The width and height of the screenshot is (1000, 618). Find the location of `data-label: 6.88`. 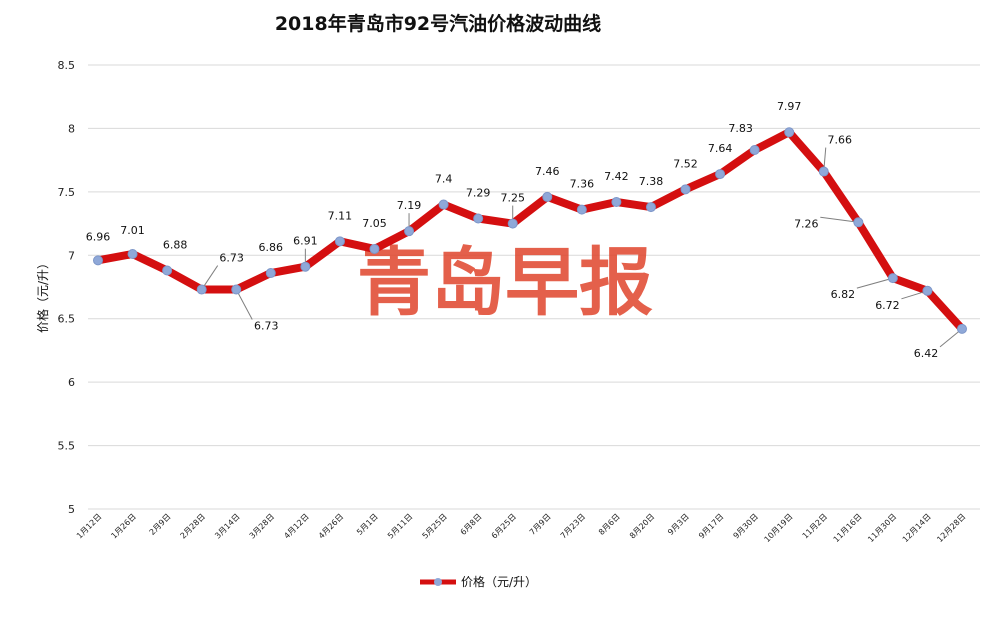

data-label: 6.88 is located at coordinates (175, 245).